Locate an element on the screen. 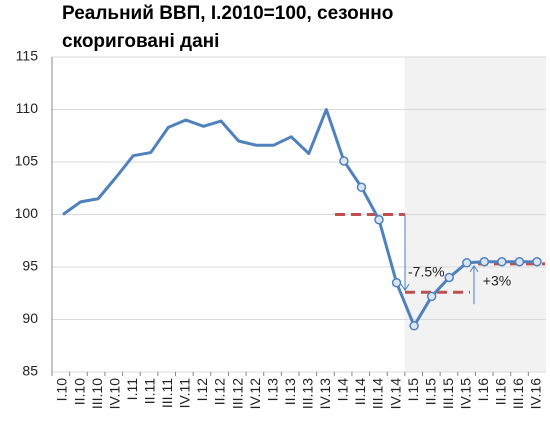 Image resolution: width=550 pixels, height=434 pixels. chart-title: скориговані дані is located at coordinates (140, 41).